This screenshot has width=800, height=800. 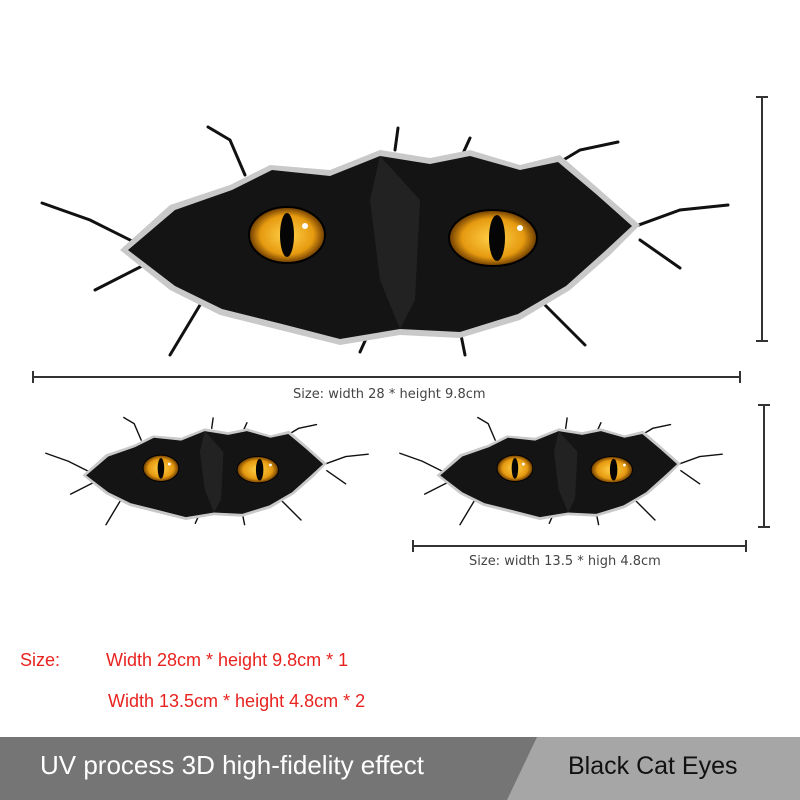 I want to click on large-dimension-label: Size: width 28 * height 9.8cm, so click(x=389, y=394).